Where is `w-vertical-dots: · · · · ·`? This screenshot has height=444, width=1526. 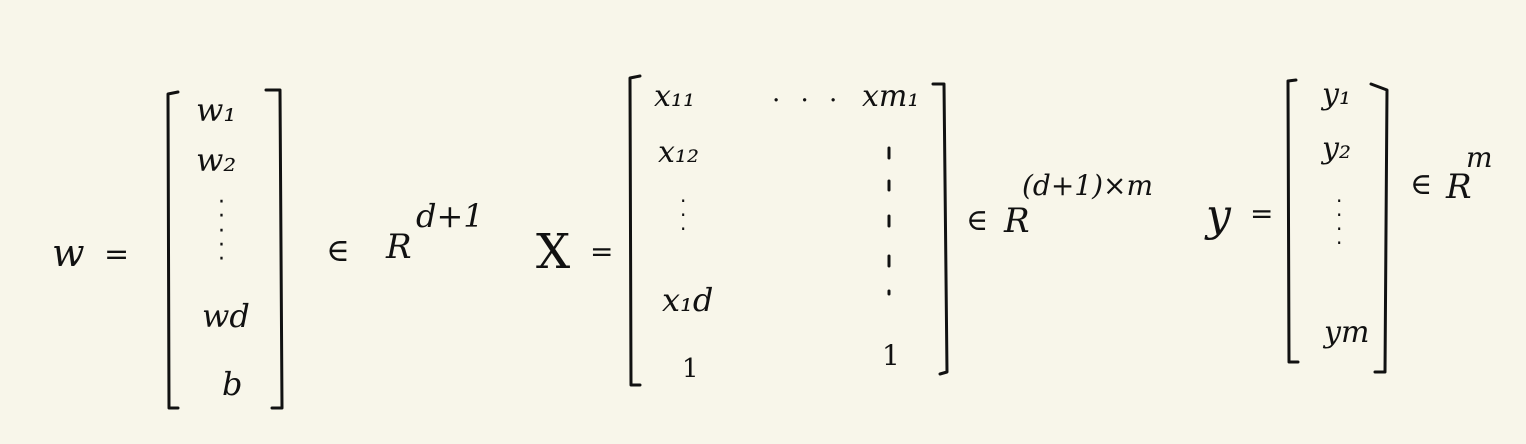
w-vertical-dots: · · · · · is located at coordinates (221, 231).